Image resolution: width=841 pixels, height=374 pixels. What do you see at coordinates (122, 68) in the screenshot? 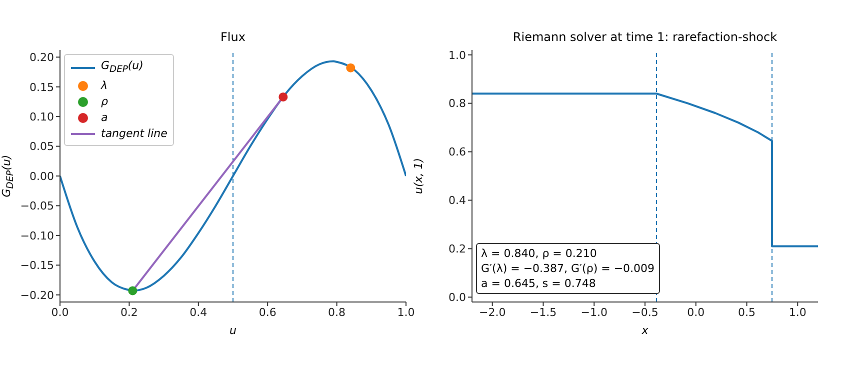
I see `legend-label: G$_{DEP}$(u)` at bounding box center [122, 68].